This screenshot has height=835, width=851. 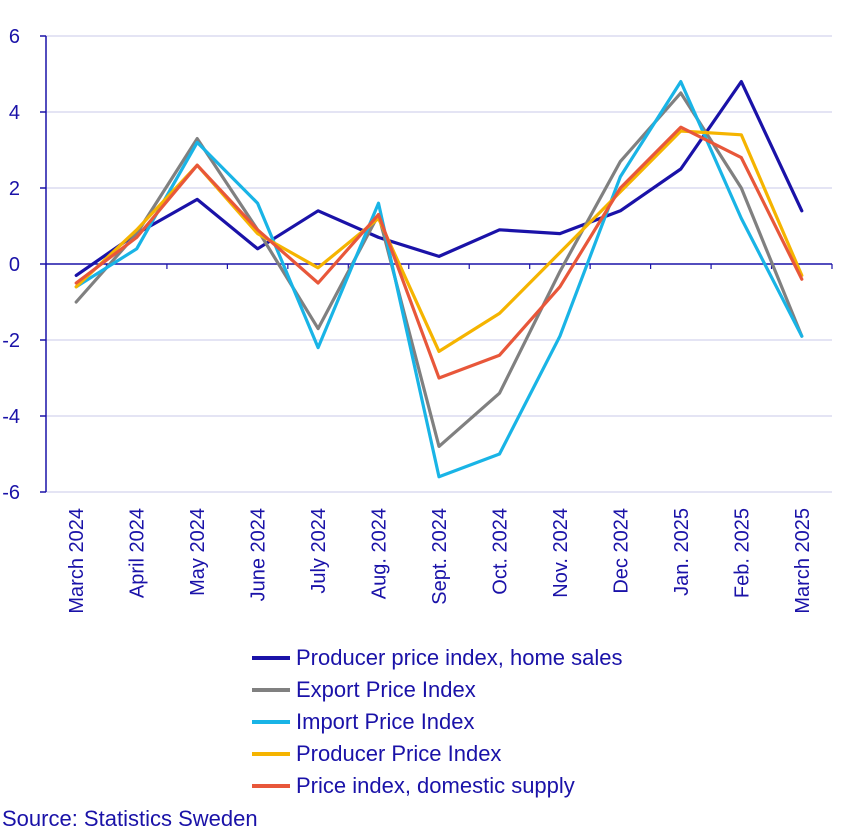 What do you see at coordinates (138, 553) in the screenshot?
I see `x-tick-label: April 2024` at bounding box center [138, 553].